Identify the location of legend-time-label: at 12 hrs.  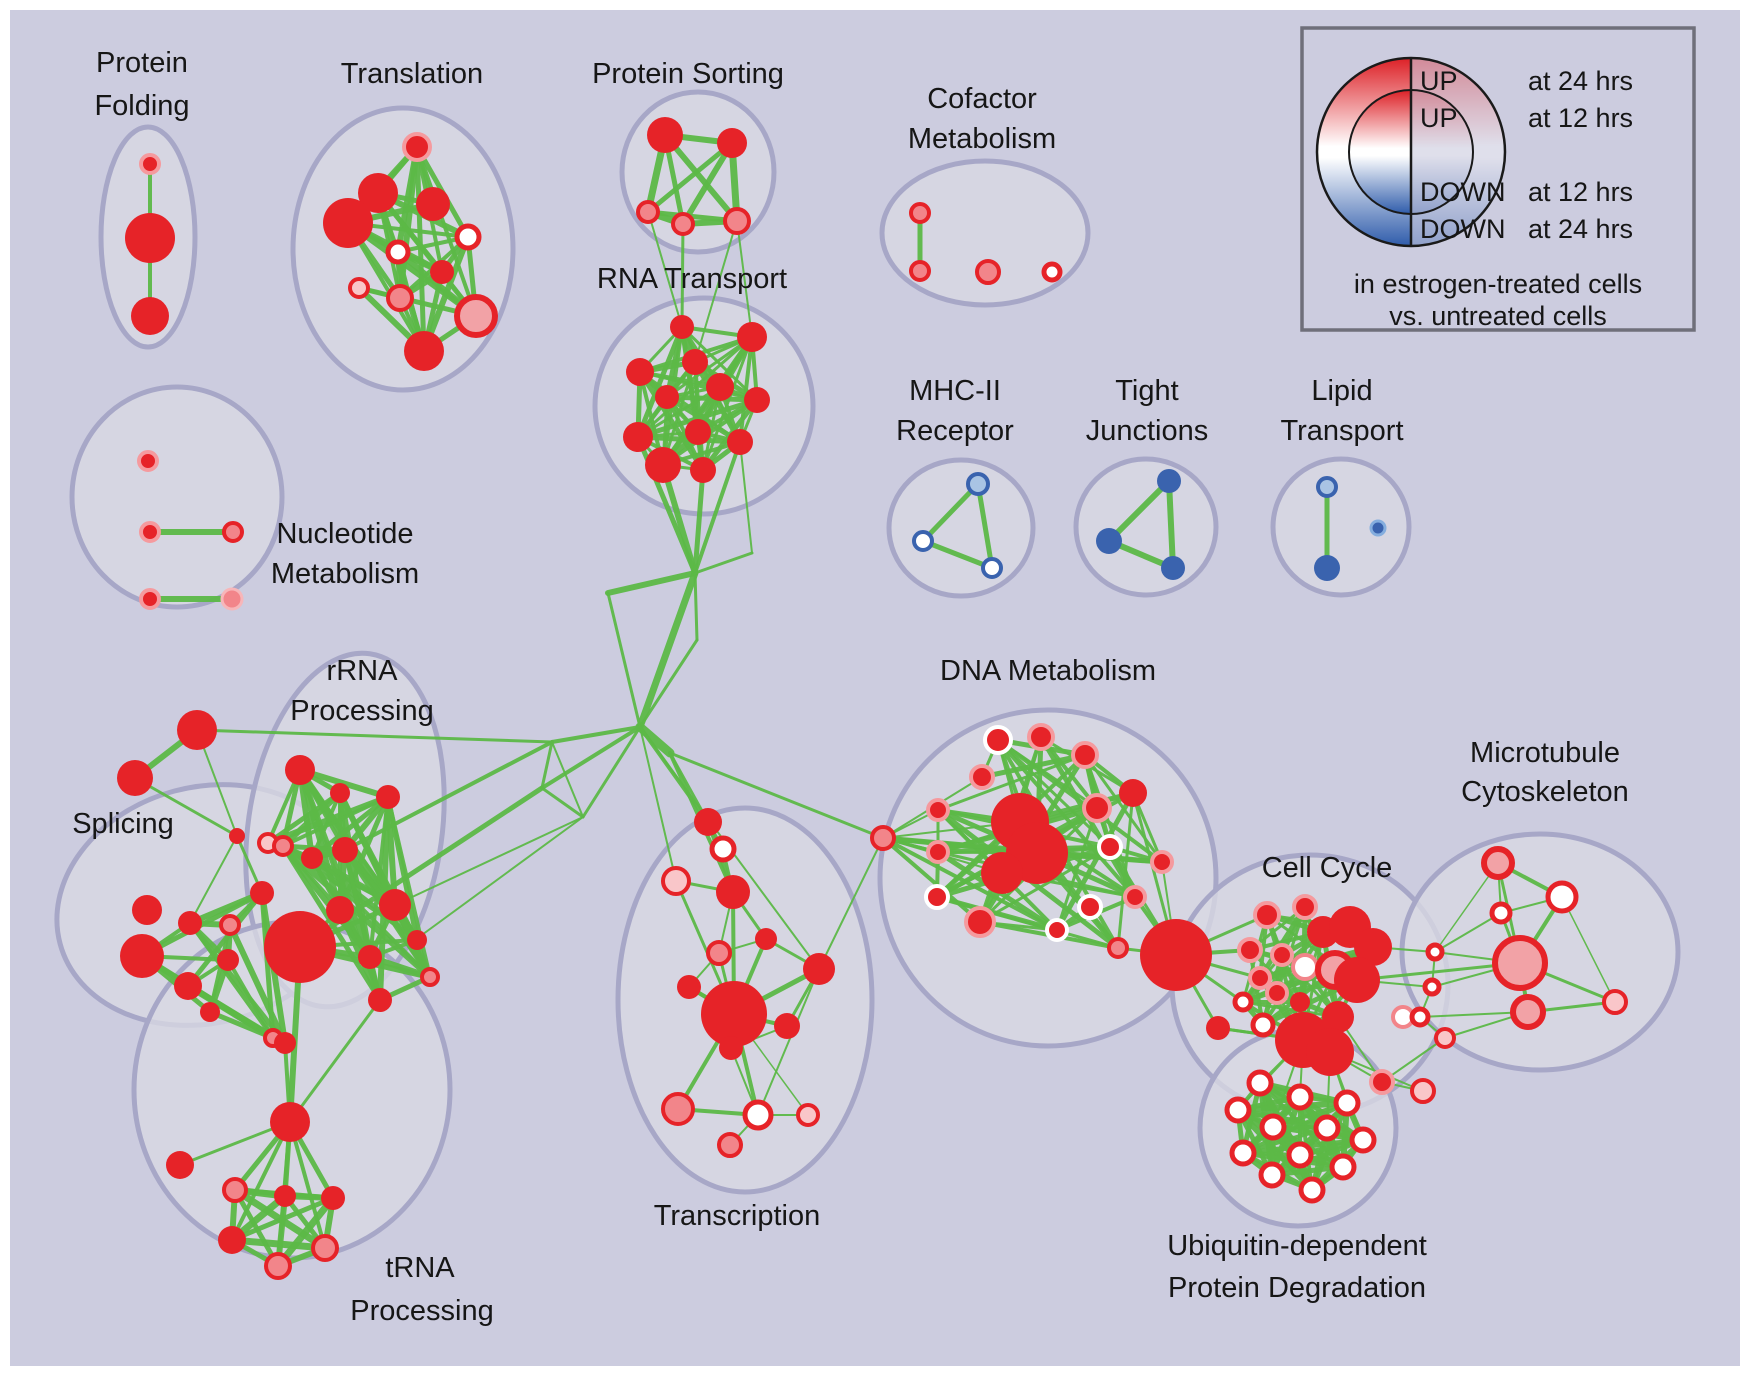
(1580, 118).